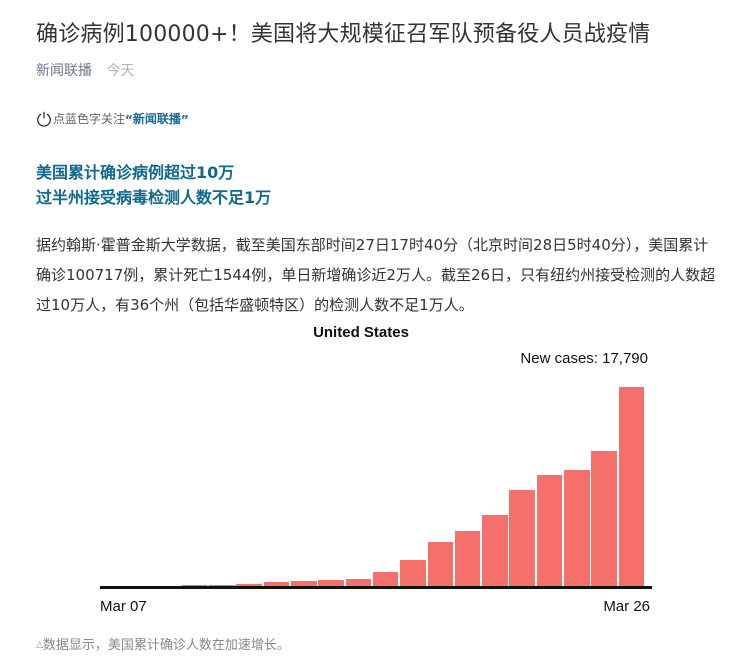  What do you see at coordinates (89, 119) in the screenshot?
I see `follow-prefix: 点蓝色字关注` at bounding box center [89, 119].